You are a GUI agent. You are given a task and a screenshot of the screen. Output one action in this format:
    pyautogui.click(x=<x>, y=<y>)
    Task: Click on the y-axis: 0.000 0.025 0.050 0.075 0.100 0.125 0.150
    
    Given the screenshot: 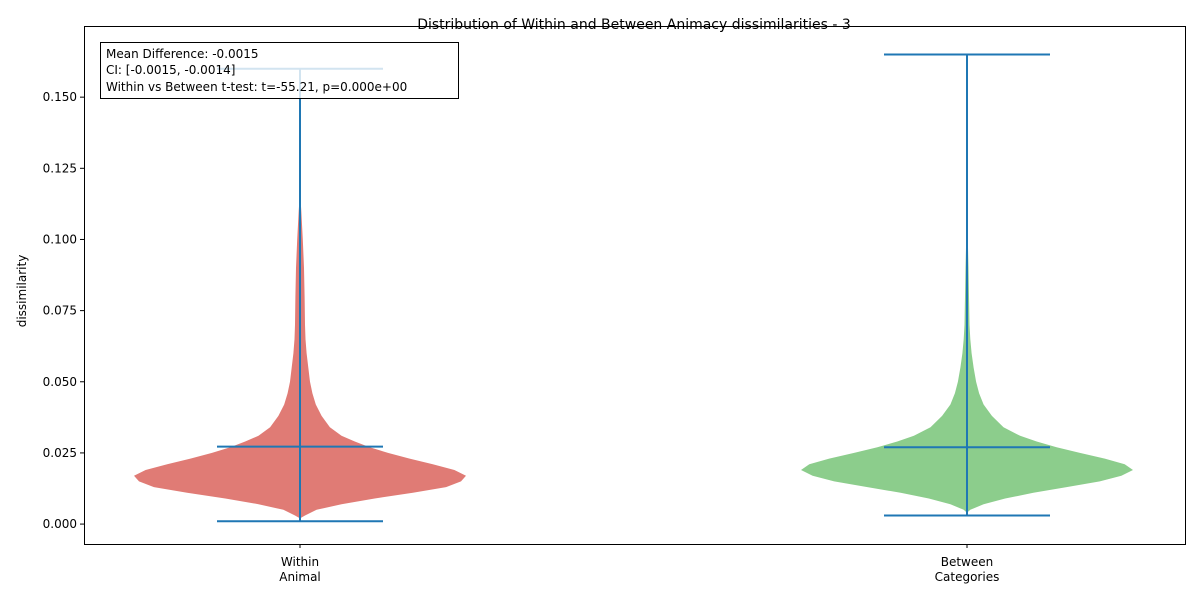 What is the action you would take?
    pyautogui.click(x=63, y=310)
    